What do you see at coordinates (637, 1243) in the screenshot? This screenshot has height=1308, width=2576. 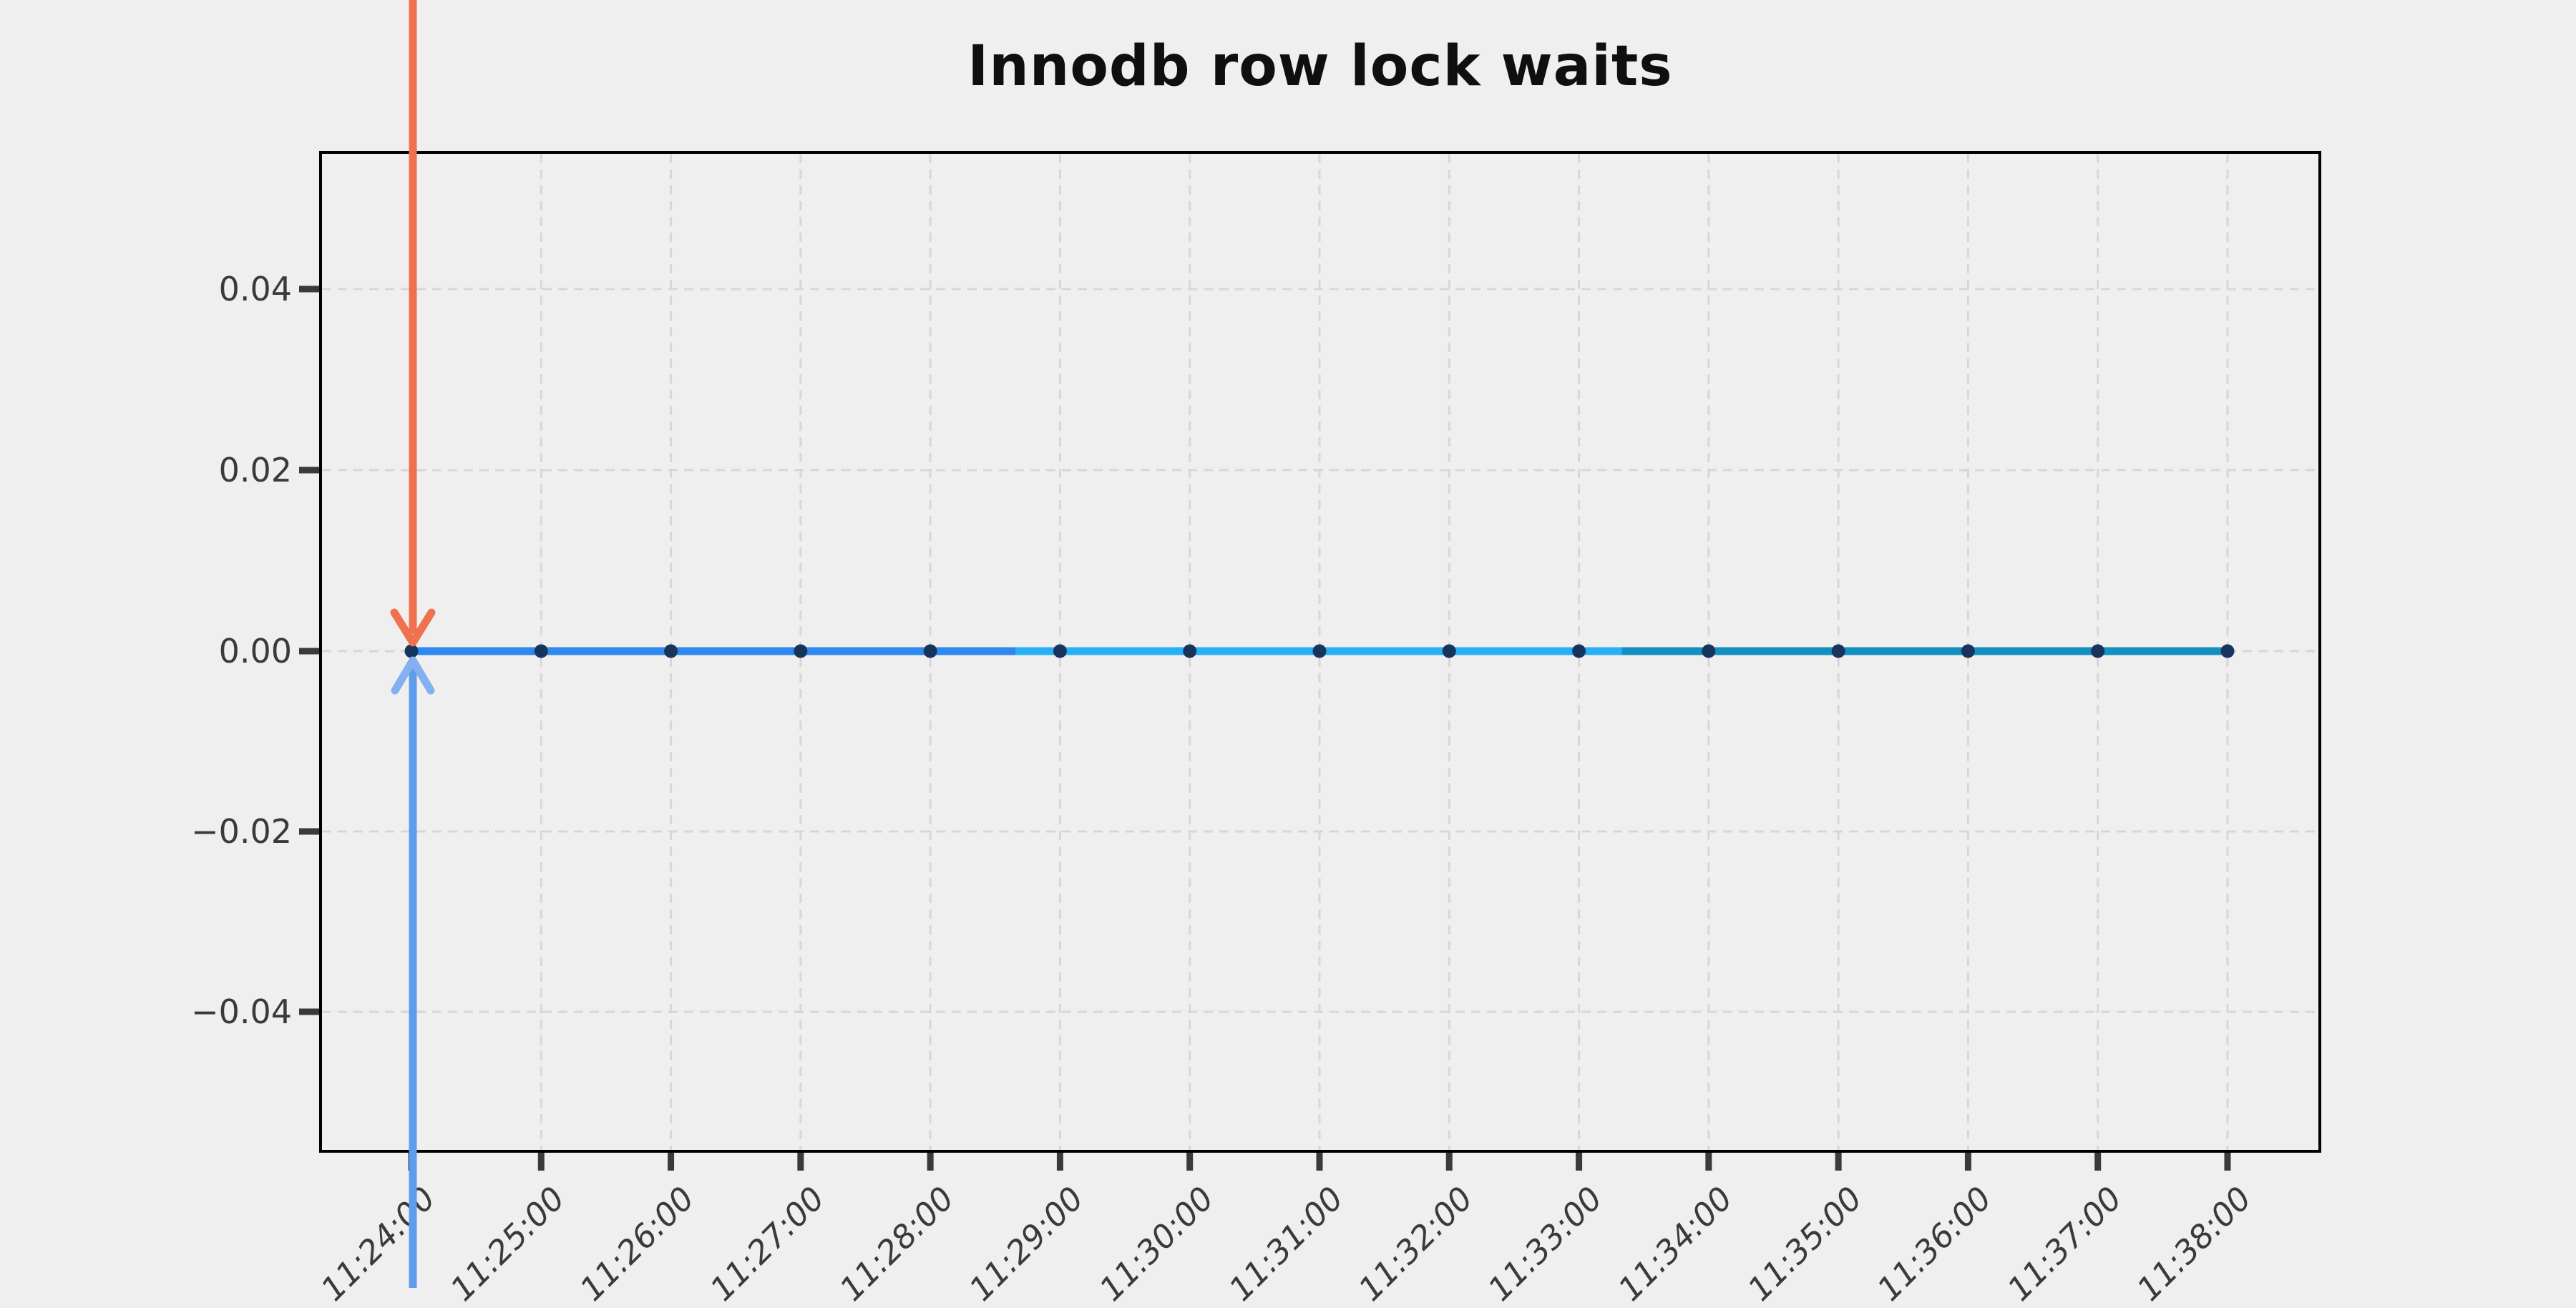 I see `x-tick-label-11:26:00: 11:26:00` at bounding box center [637, 1243].